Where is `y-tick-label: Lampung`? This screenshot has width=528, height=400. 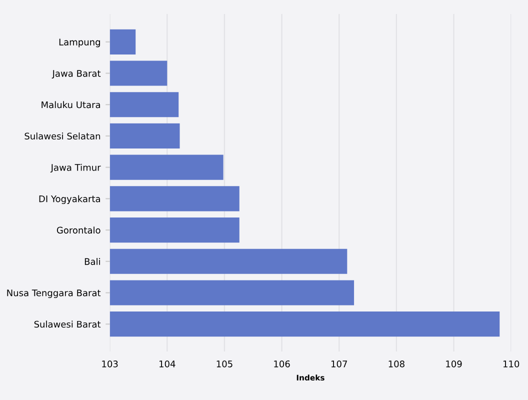
y-tick-label: Lampung is located at coordinates (79, 43).